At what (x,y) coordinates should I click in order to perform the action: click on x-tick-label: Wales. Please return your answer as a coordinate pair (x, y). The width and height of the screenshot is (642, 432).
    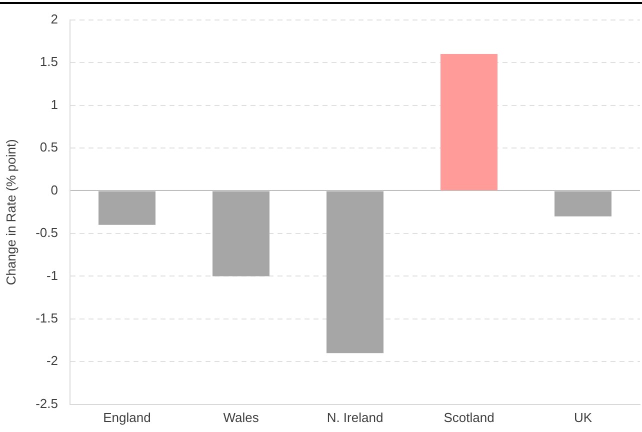
    Looking at the image, I should click on (241, 417).